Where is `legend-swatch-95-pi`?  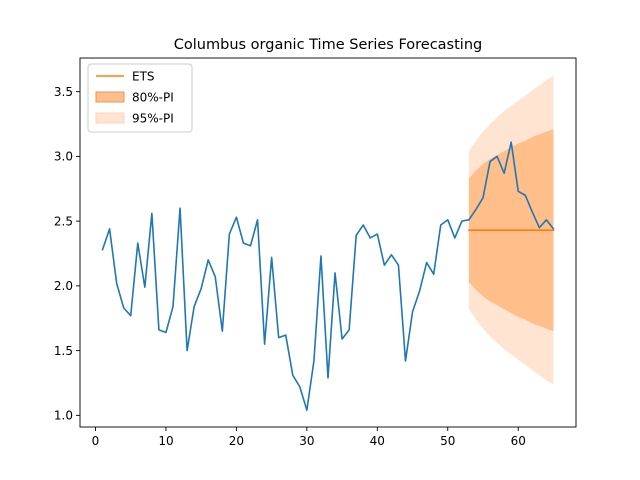
legend-swatch-95-pi is located at coordinates (110, 118).